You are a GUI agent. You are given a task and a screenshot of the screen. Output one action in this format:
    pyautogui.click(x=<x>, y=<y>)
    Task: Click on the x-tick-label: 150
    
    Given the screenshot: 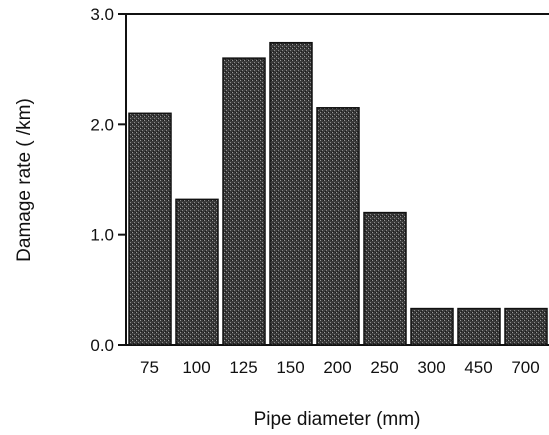 What is the action you would take?
    pyautogui.click(x=290, y=367)
    